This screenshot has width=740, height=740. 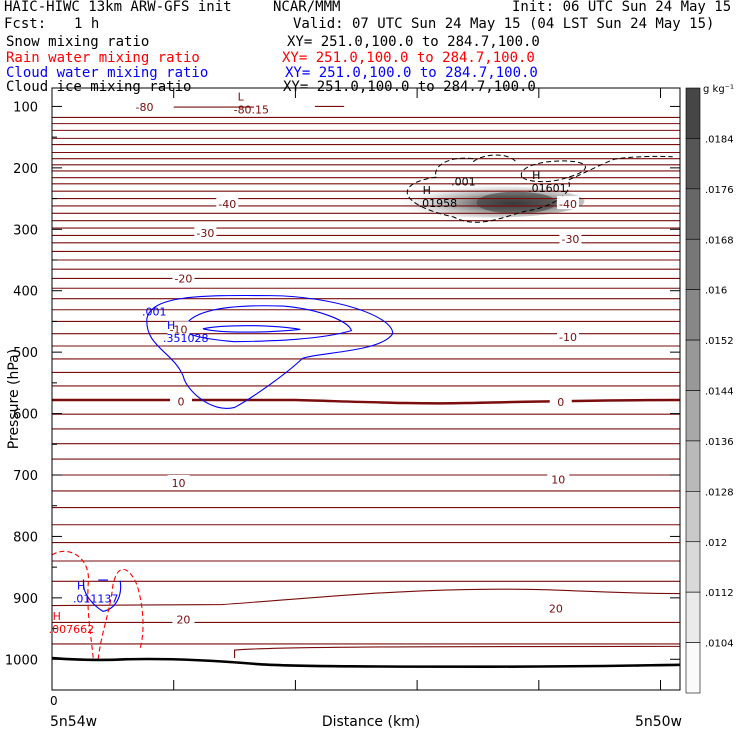 I want to click on isotherm-label: -80, so click(x=145, y=107).